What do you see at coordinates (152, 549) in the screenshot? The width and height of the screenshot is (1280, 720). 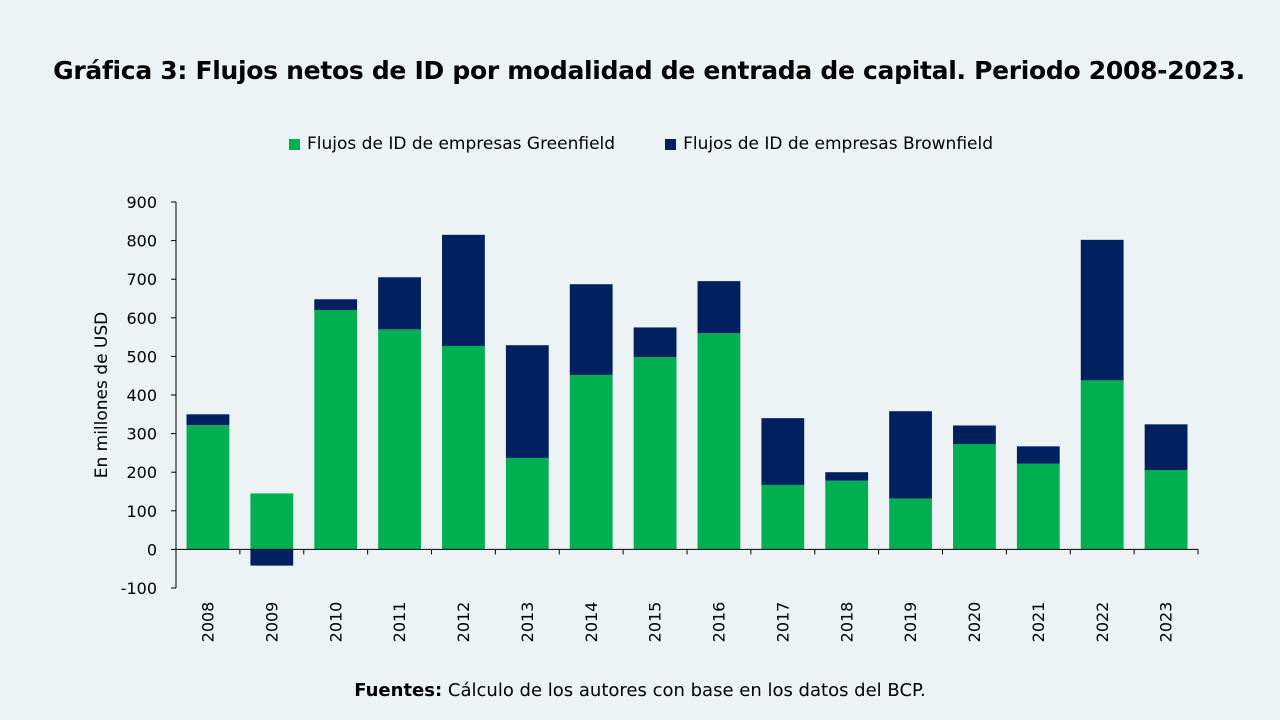 I see `y-tick-label: 0` at bounding box center [152, 549].